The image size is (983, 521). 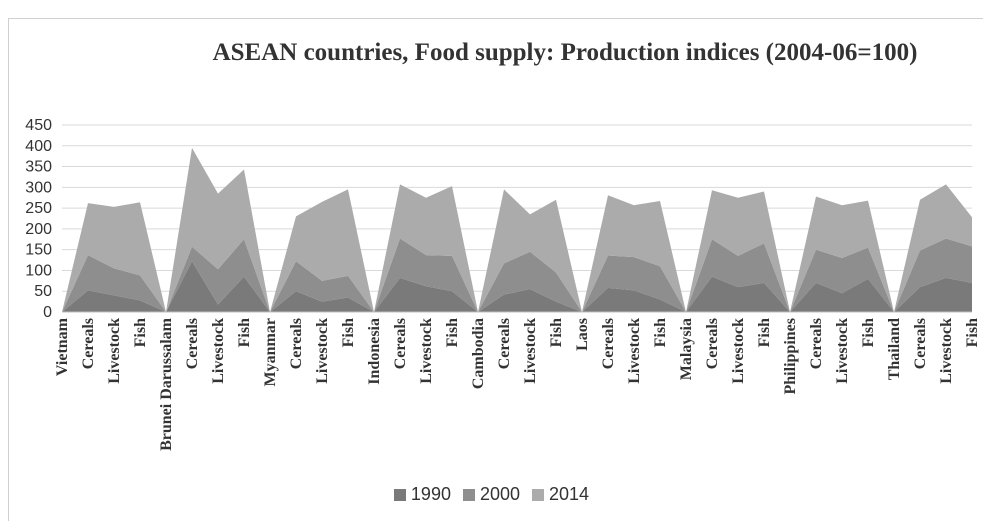 I want to click on legend-label: 1990, so click(x=430, y=494).